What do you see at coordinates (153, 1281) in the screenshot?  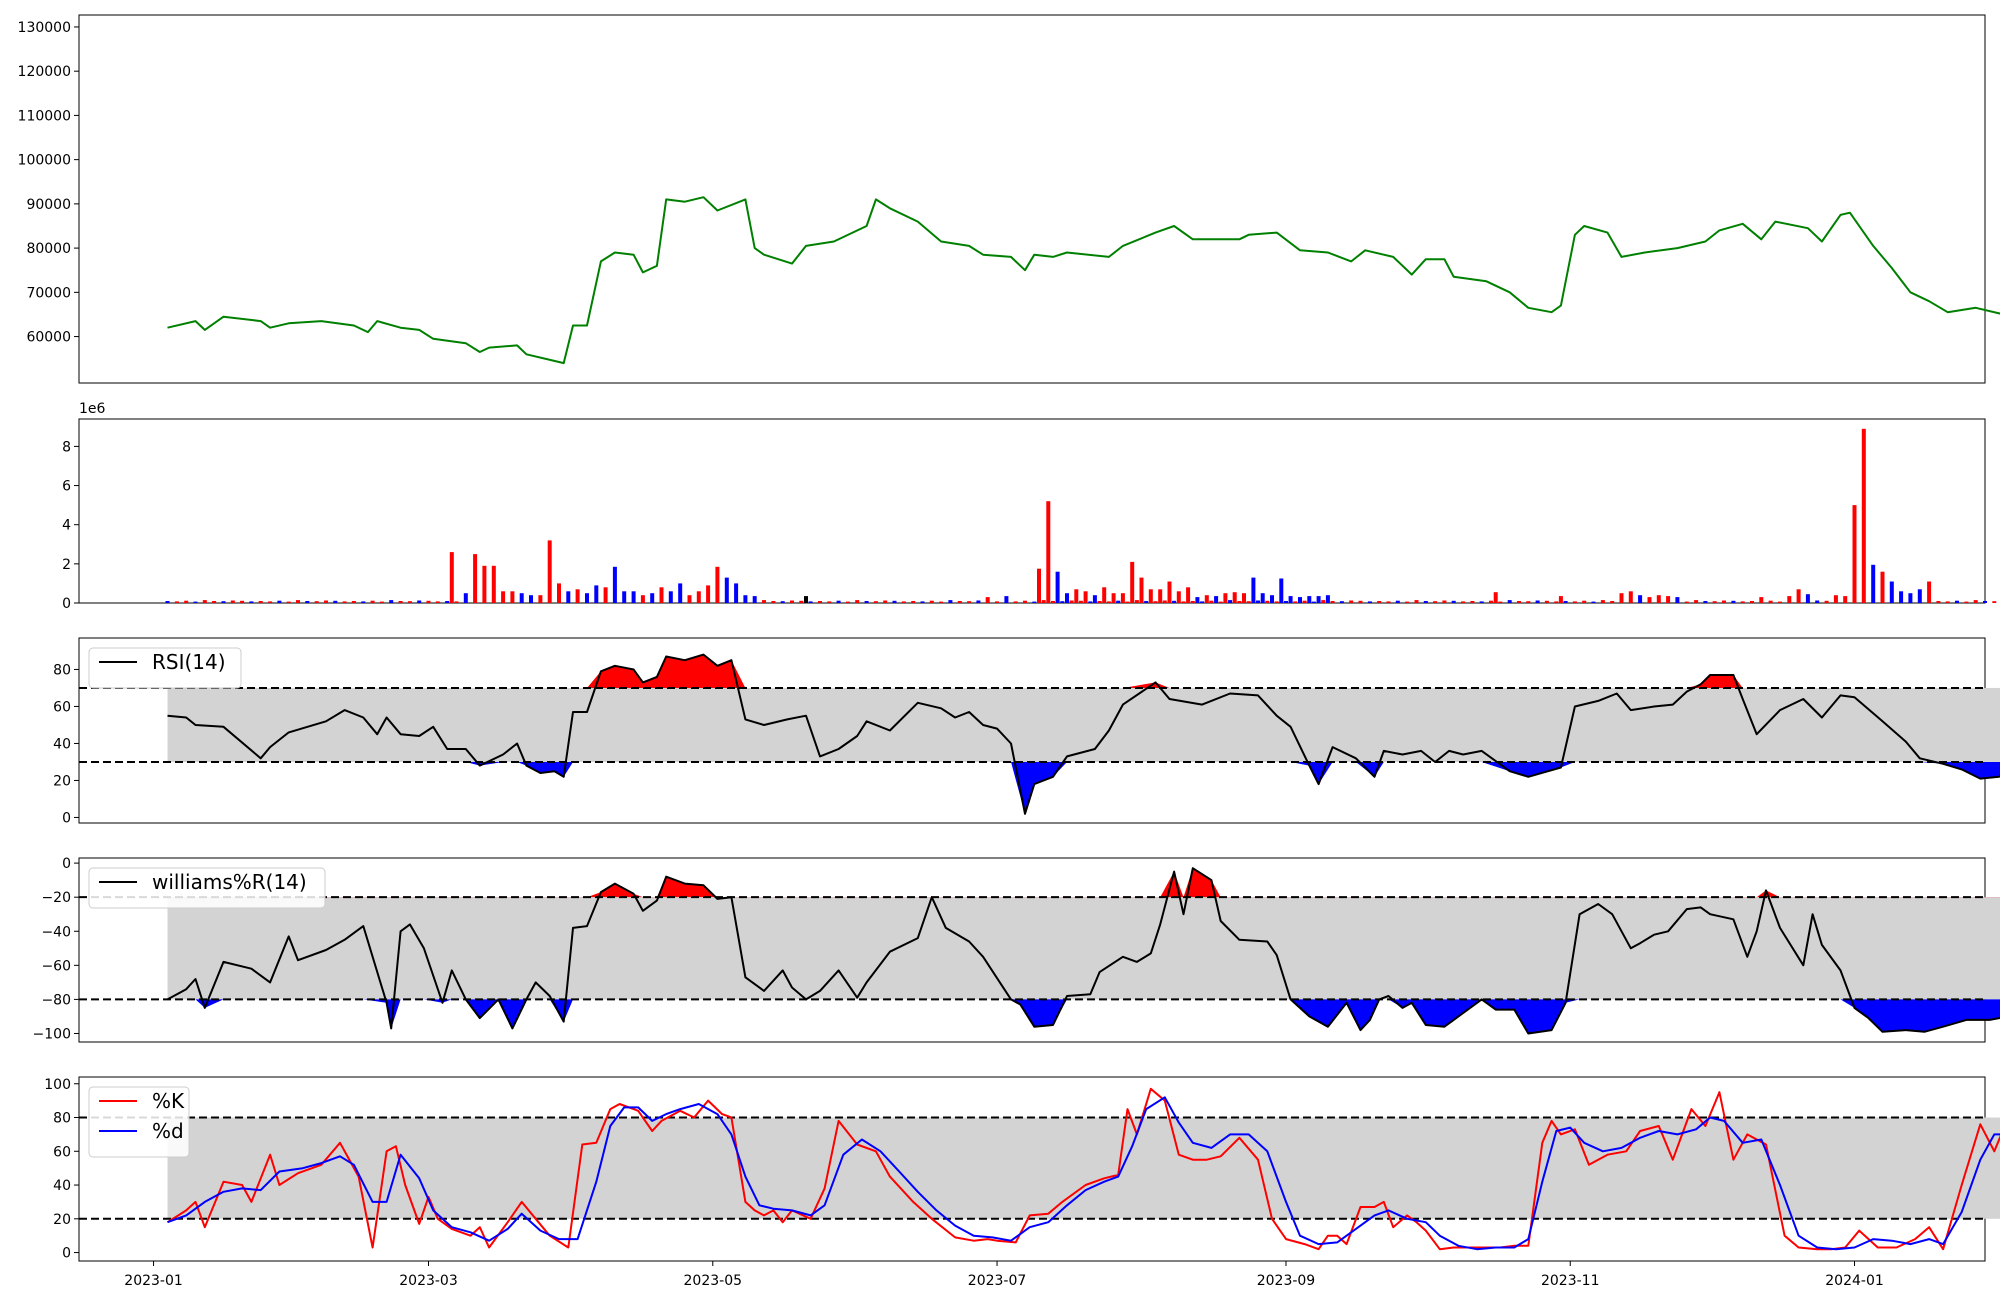 I see `x-tick-label: 2023-01` at bounding box center [153, 1281].